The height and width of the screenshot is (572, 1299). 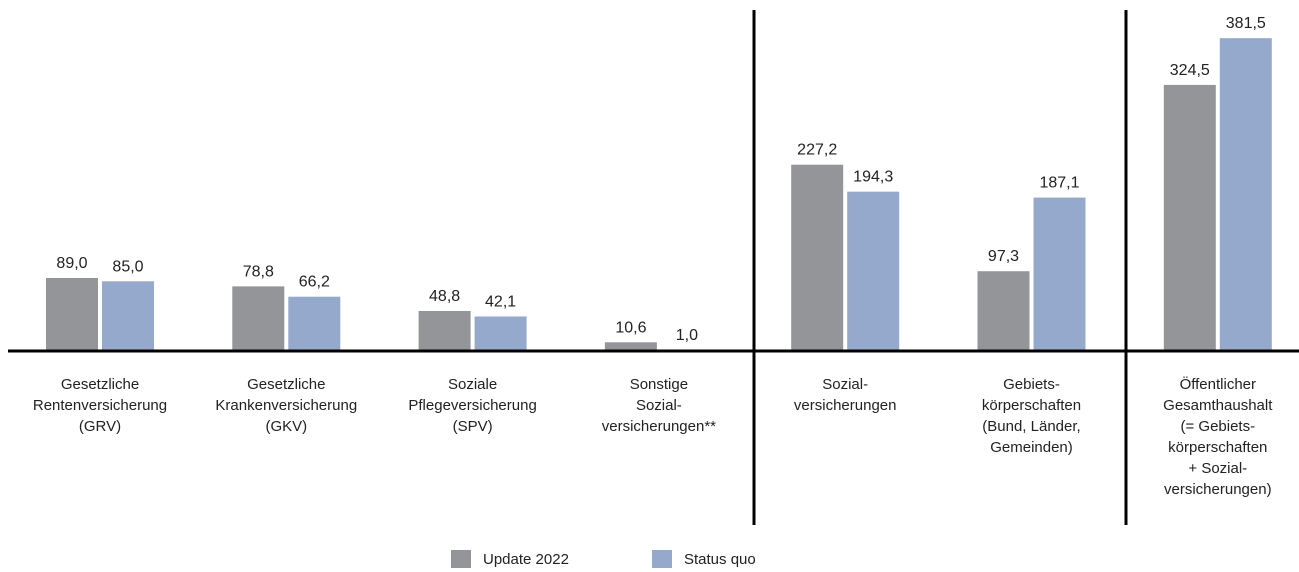 What do you see at coordinates (127, 266) in the screenshot?
I see `value-label: 85,0` at bounding box center [127, 266].